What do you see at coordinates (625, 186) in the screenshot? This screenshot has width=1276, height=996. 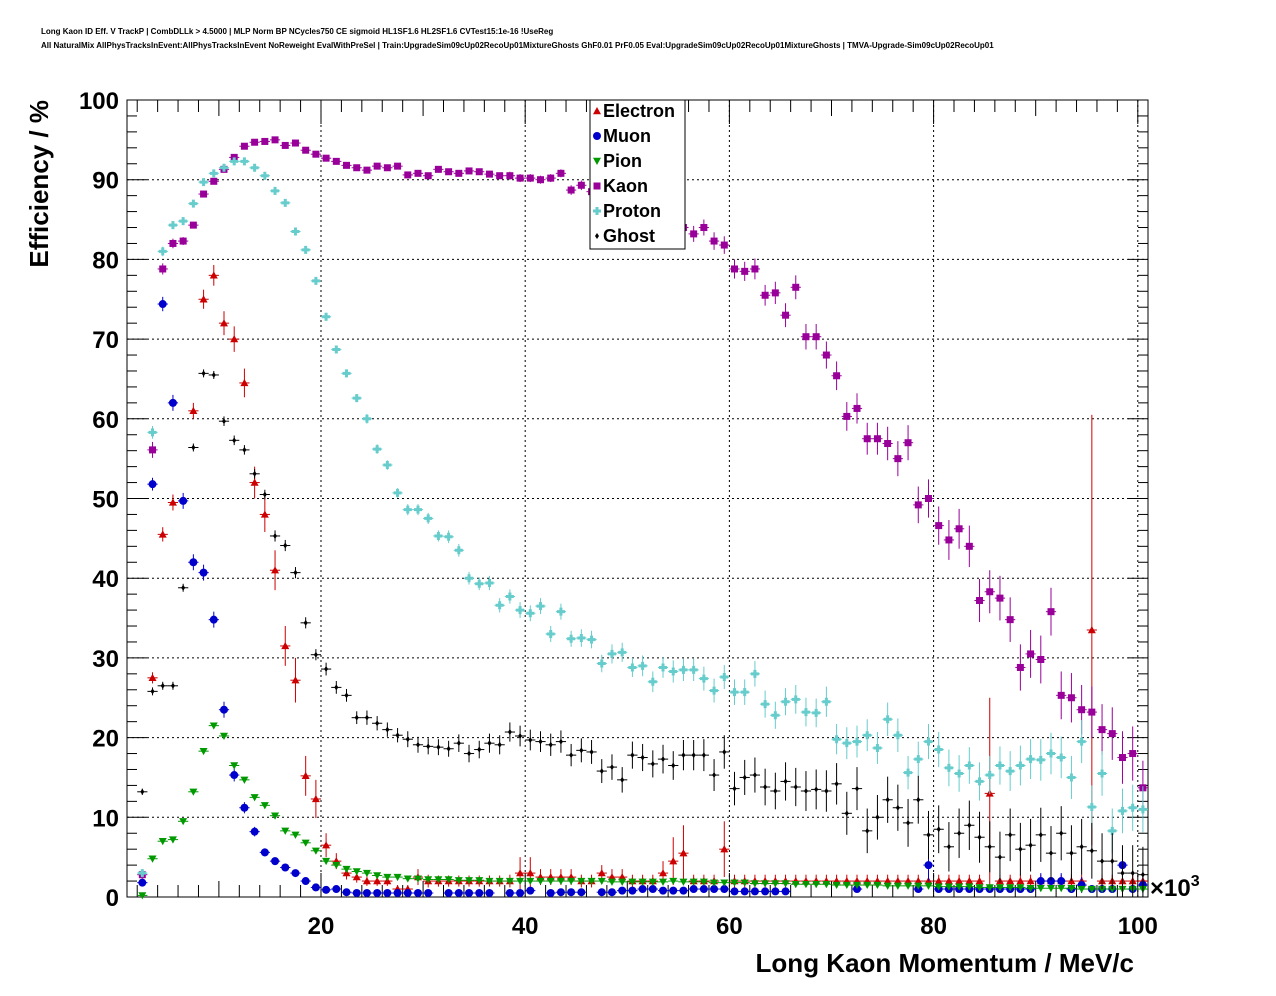 I see `legend-label: Kaon` at bounding box center [625, 186].